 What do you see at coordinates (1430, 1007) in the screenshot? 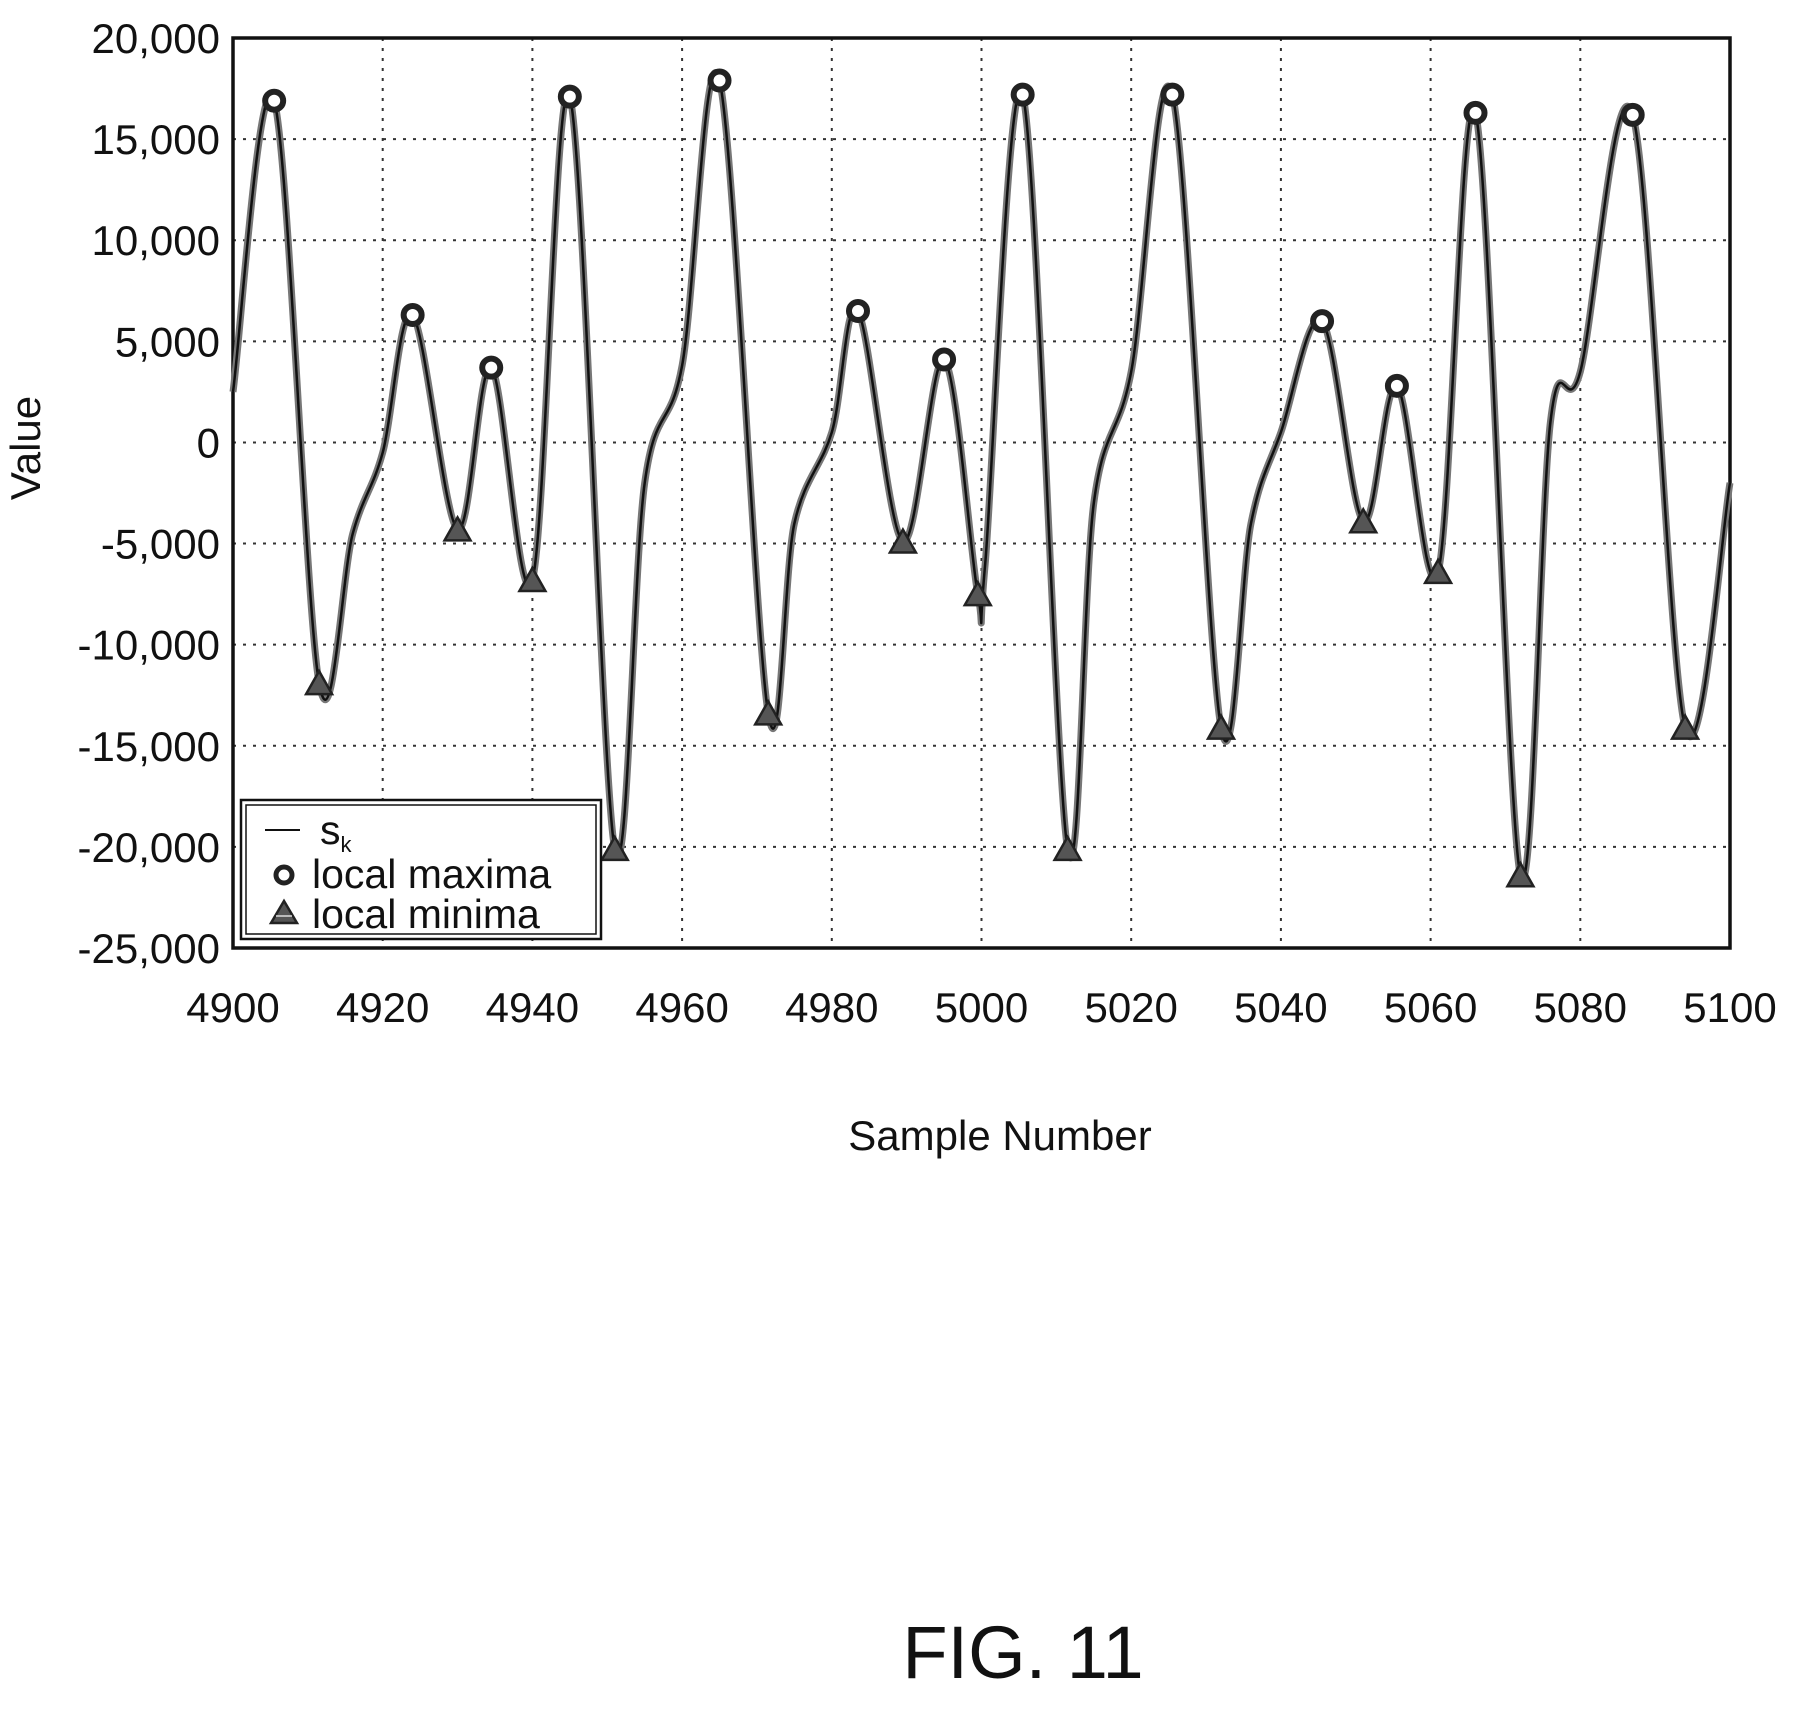
I see `x-tick-label: 5060` at bounding box center [1430, 1007].